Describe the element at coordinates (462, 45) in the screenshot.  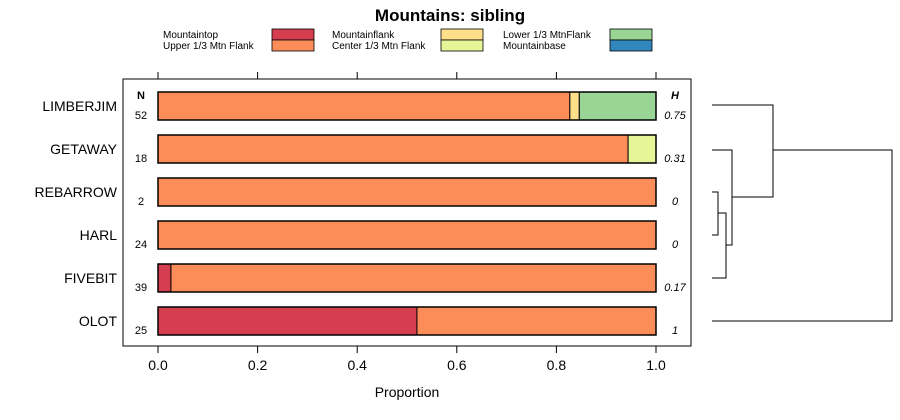
I see `legend-swatch-center-1-3-mtn-flank` at that location.